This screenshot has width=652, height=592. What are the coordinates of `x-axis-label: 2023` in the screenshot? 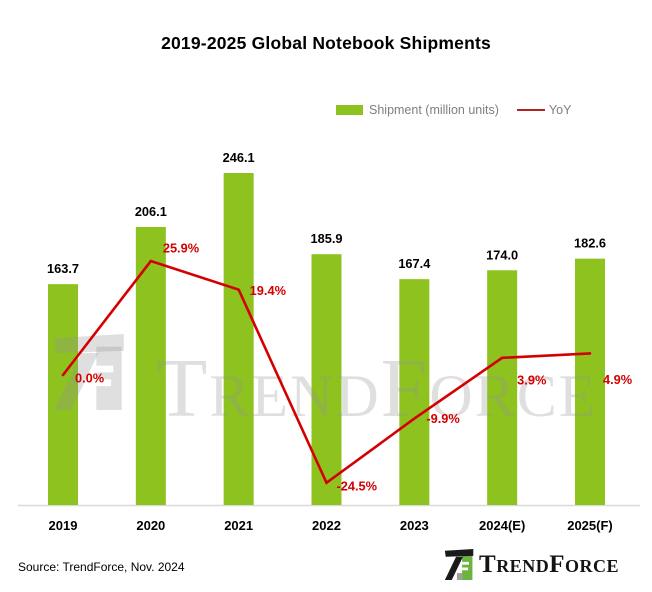 It's located at (414, 525).